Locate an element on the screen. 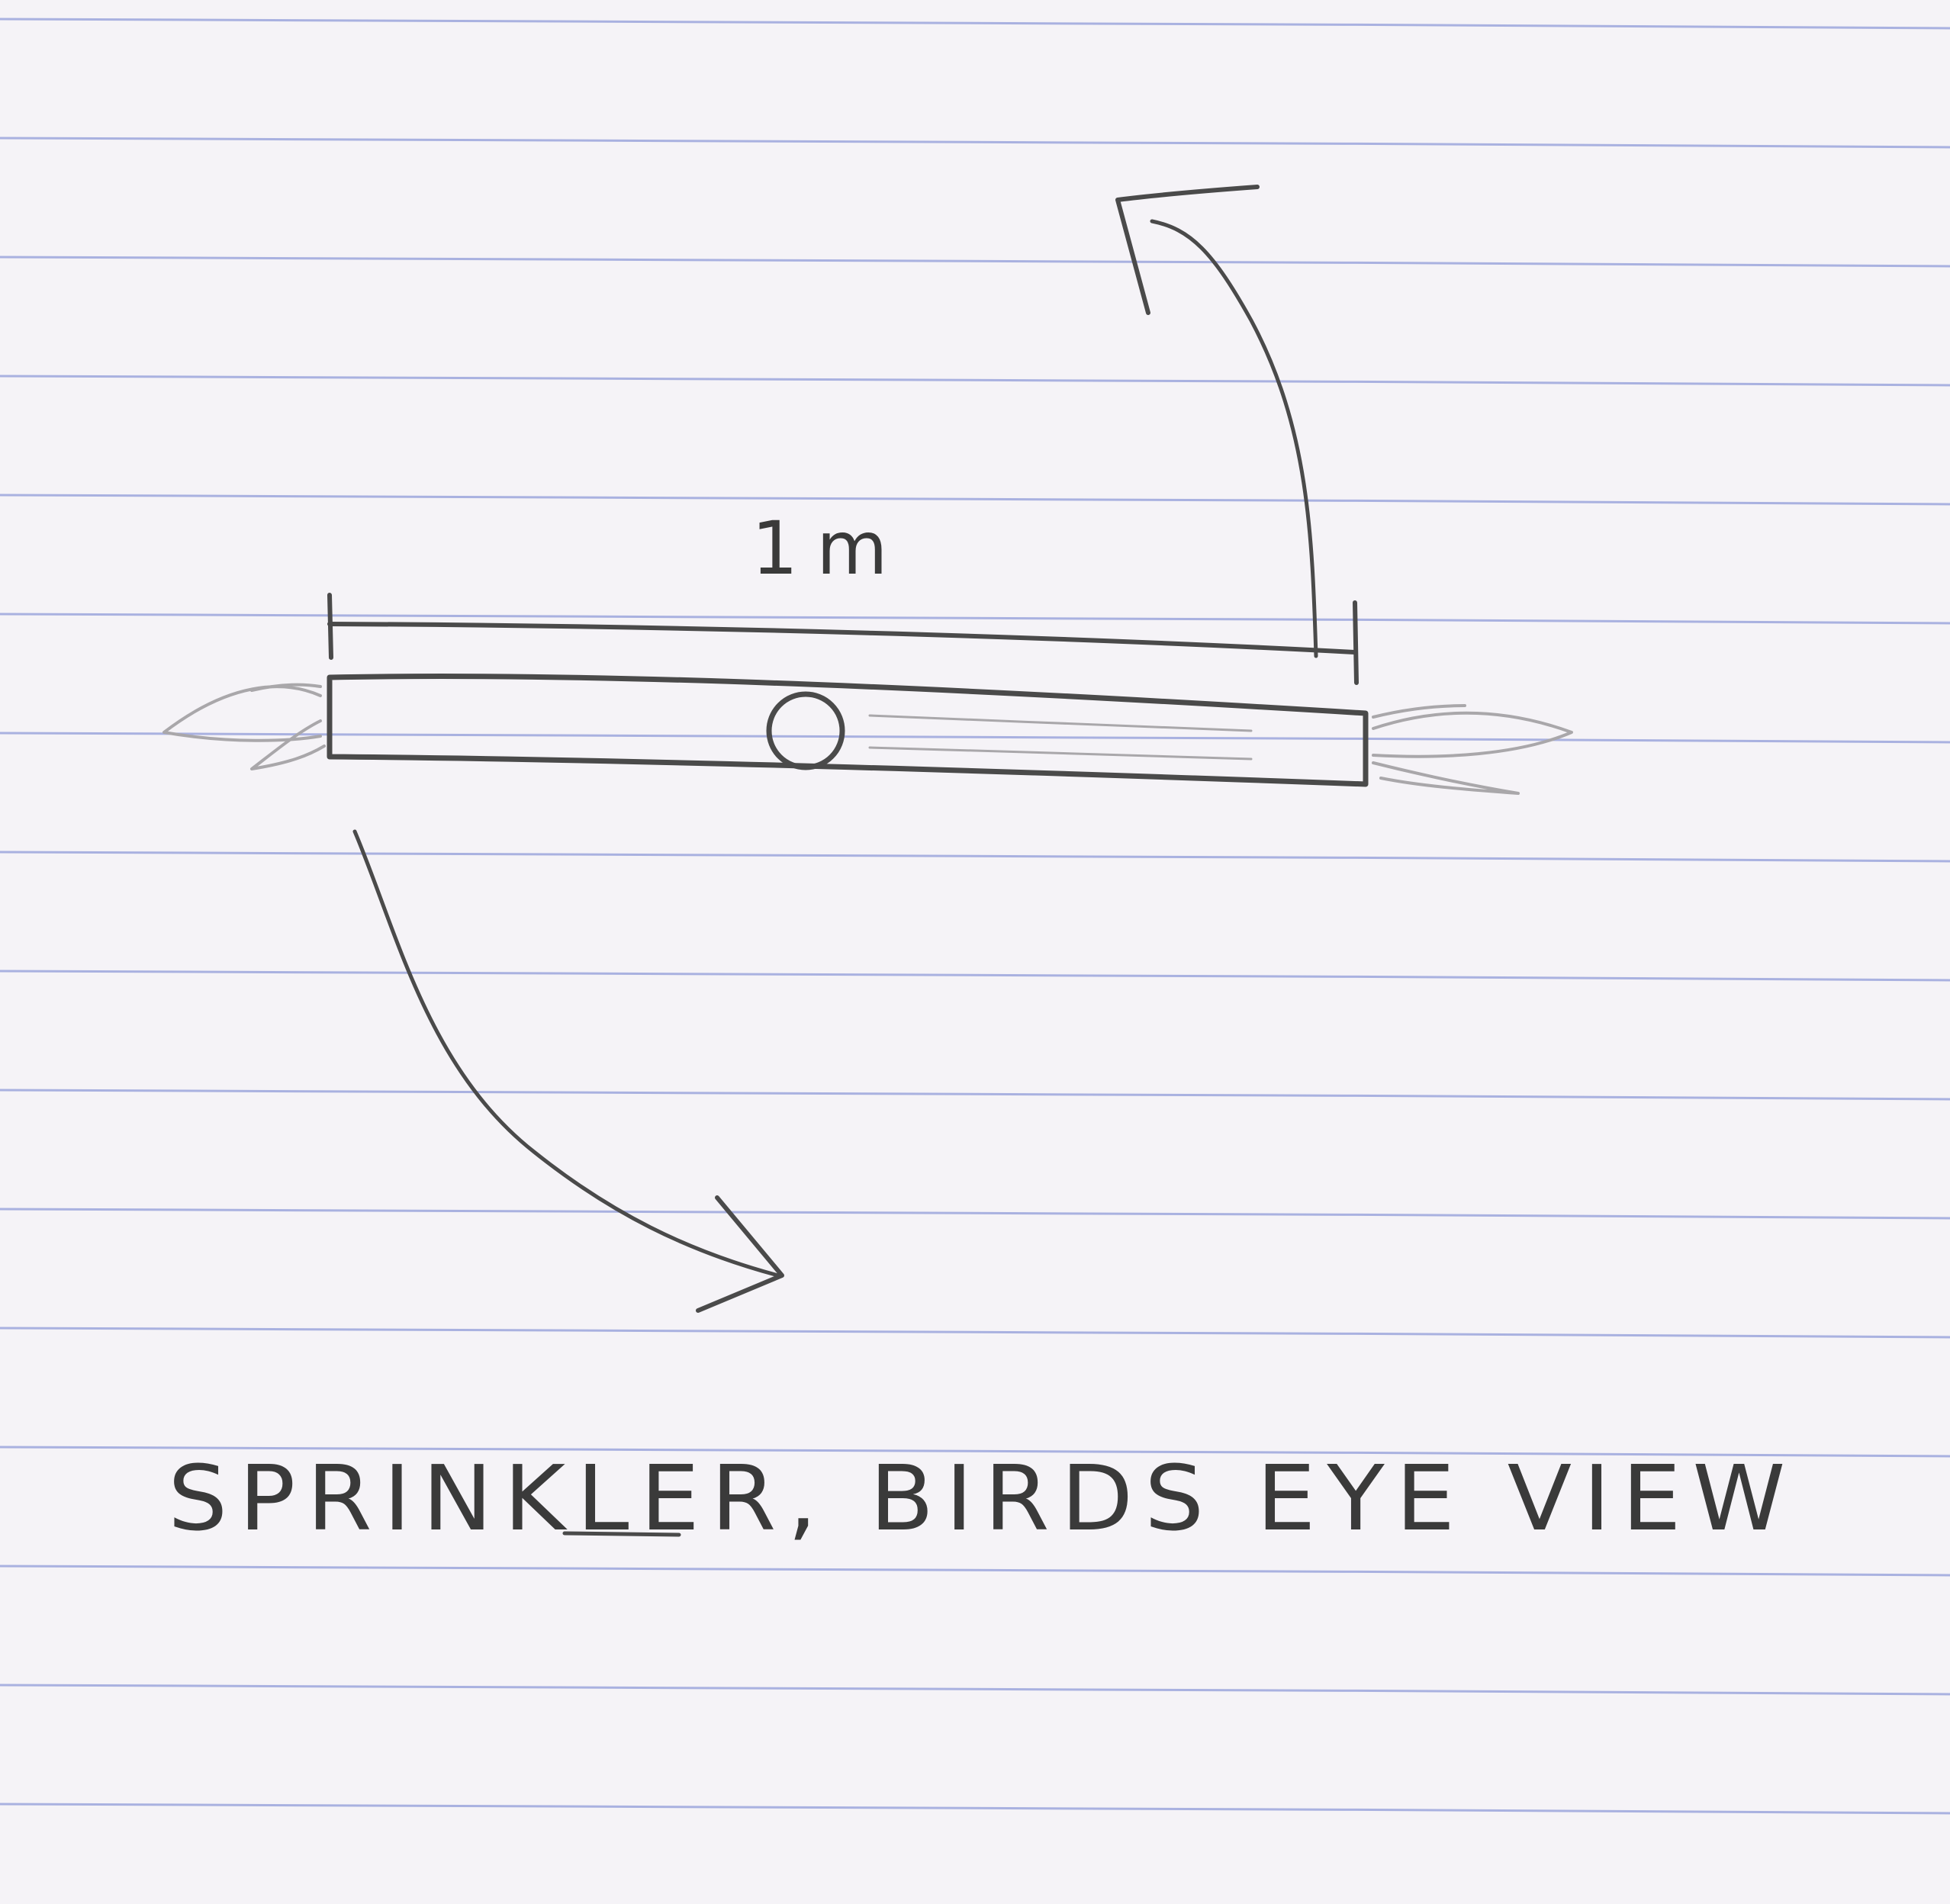 The height and width of the screenshot is (1904, 1950). diagram-caption: SPRINKLER, BIRDS EYE VIEW is located at coordinates (982, 1498).